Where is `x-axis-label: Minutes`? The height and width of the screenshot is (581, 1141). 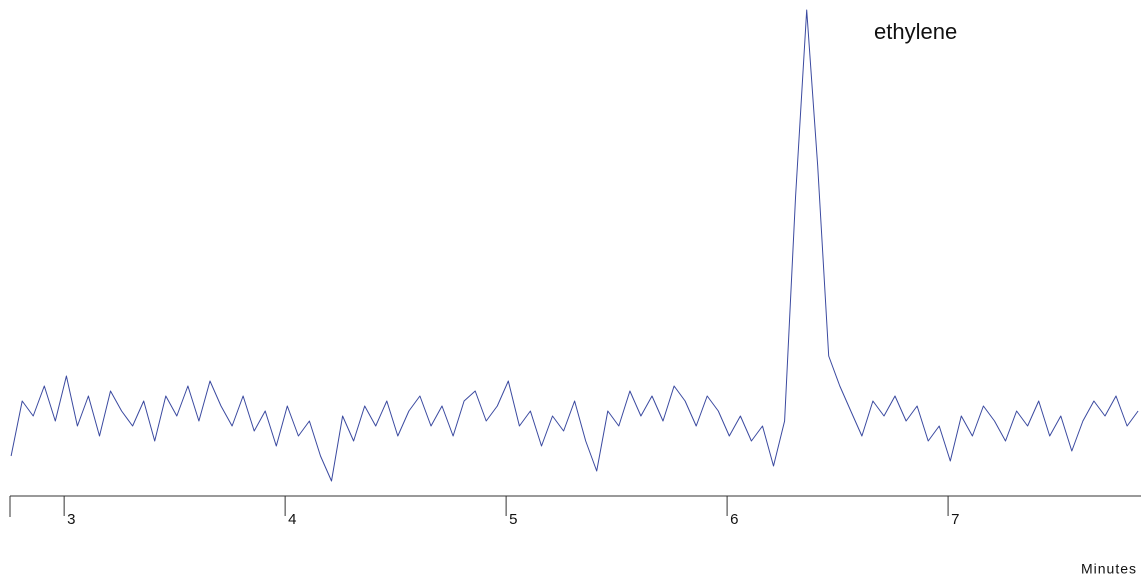
x-axis-label: Minutes is located at coordinates (1109, 569).